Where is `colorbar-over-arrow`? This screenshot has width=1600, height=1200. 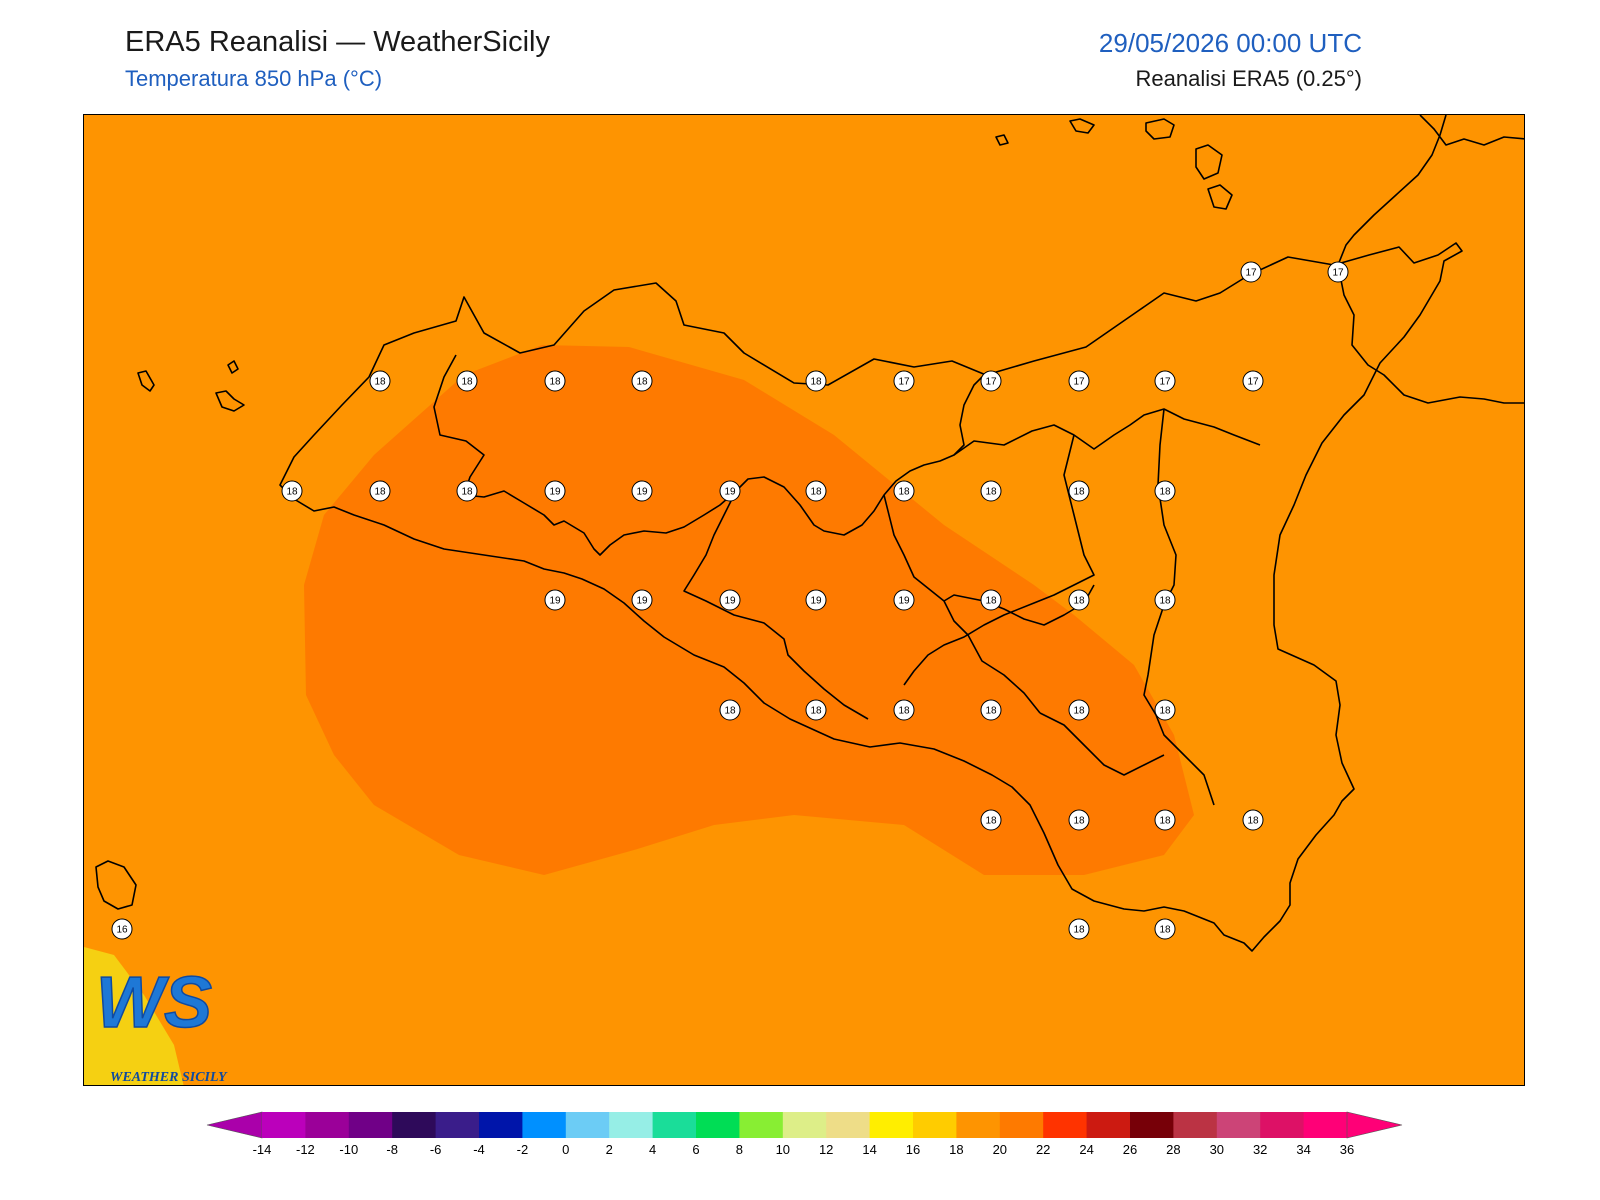 colorbar-over-arrow is located at coordinates (1374, 1125).